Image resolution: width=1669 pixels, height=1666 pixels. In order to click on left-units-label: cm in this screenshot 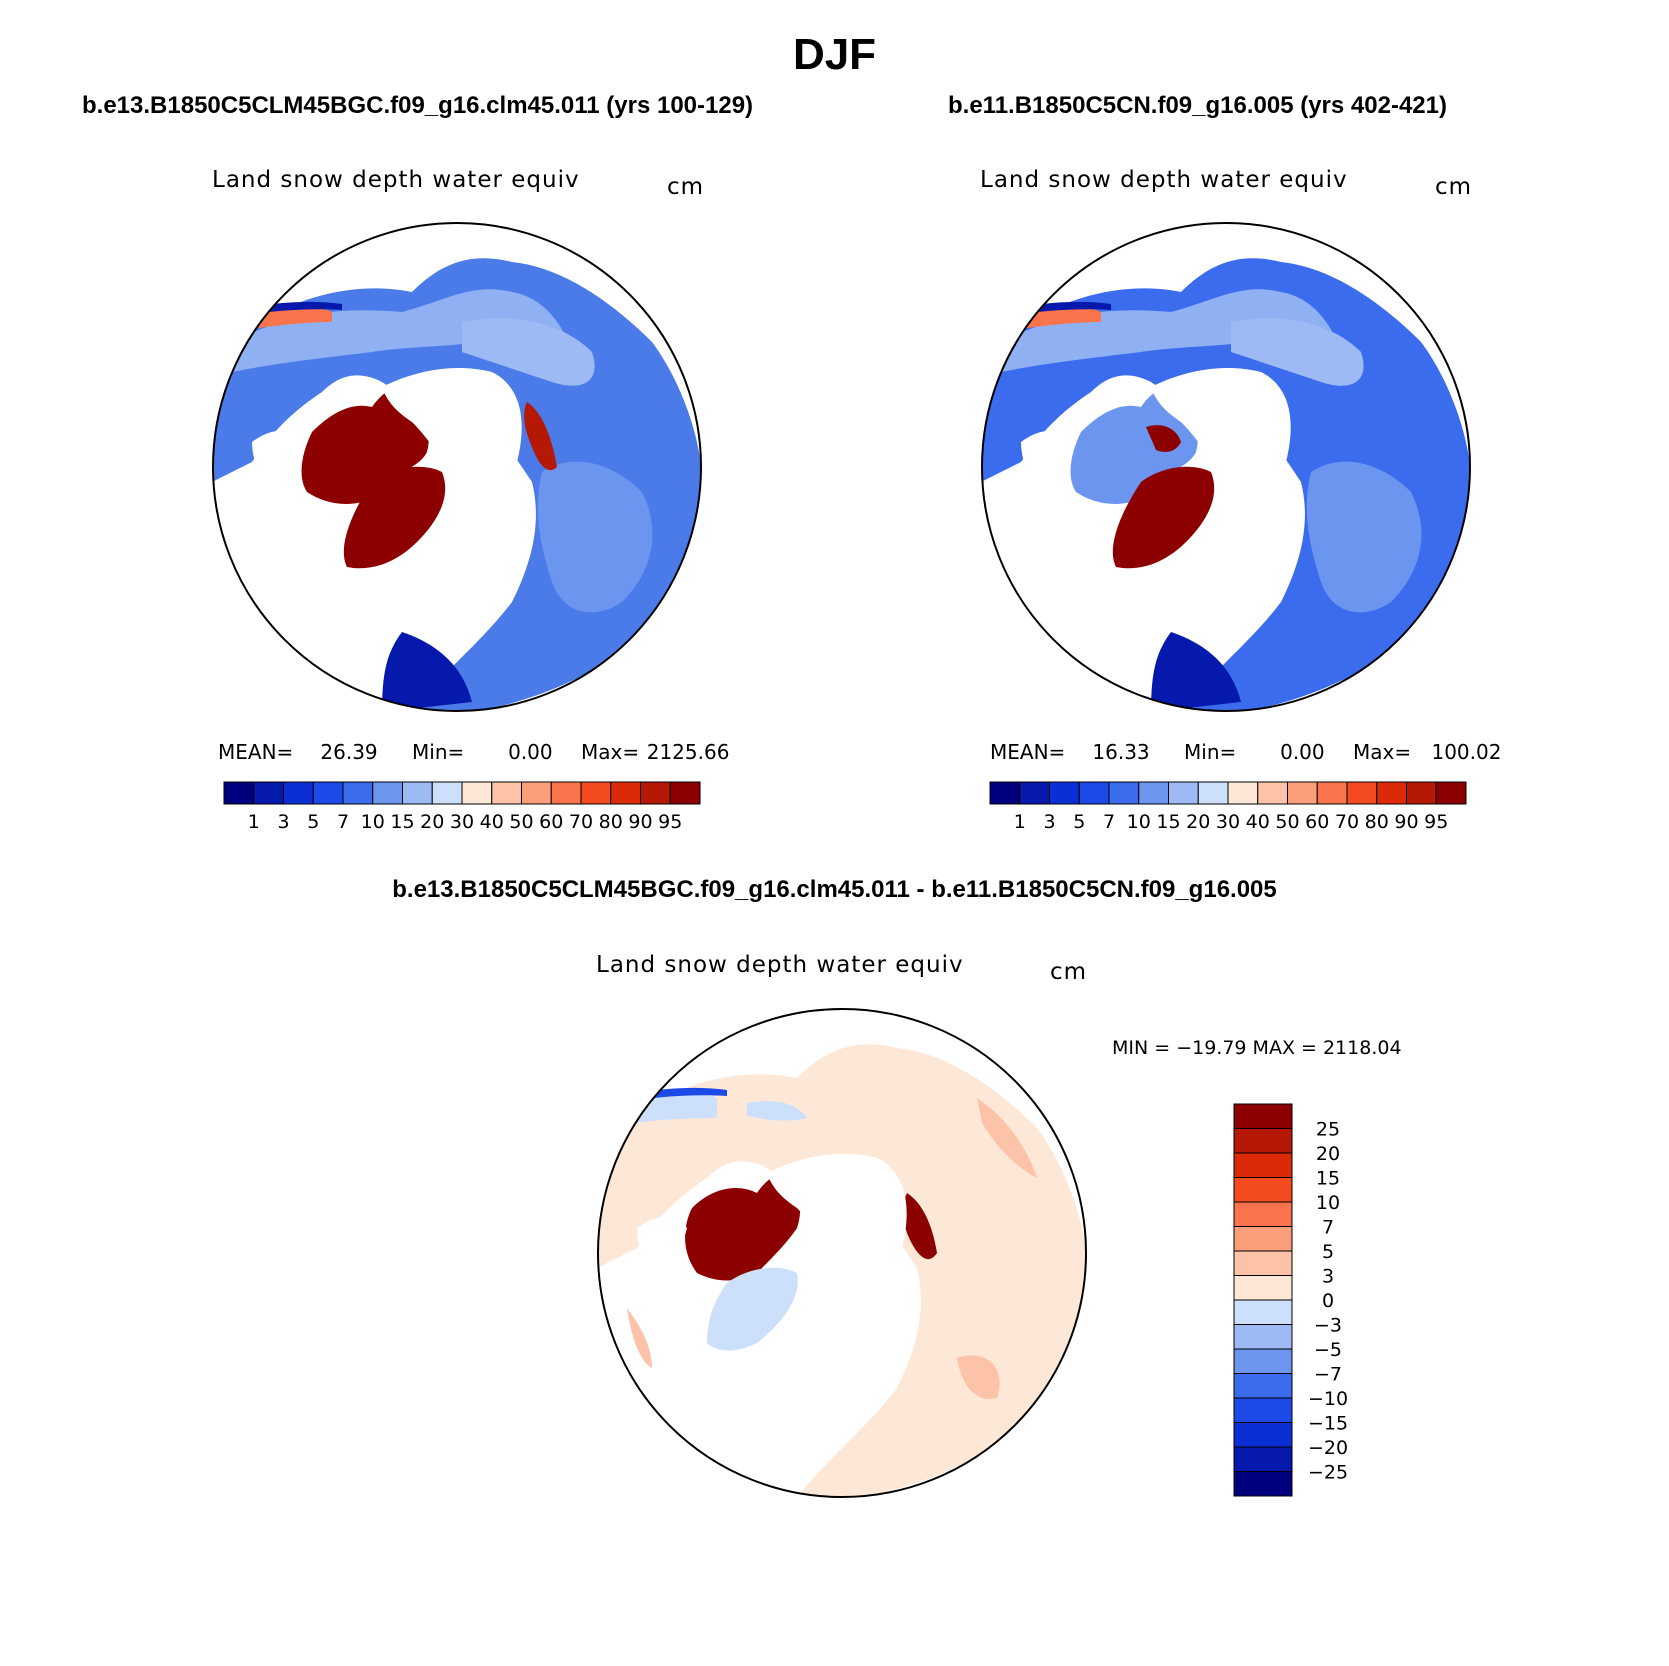, I will do `click(686, 187)`.